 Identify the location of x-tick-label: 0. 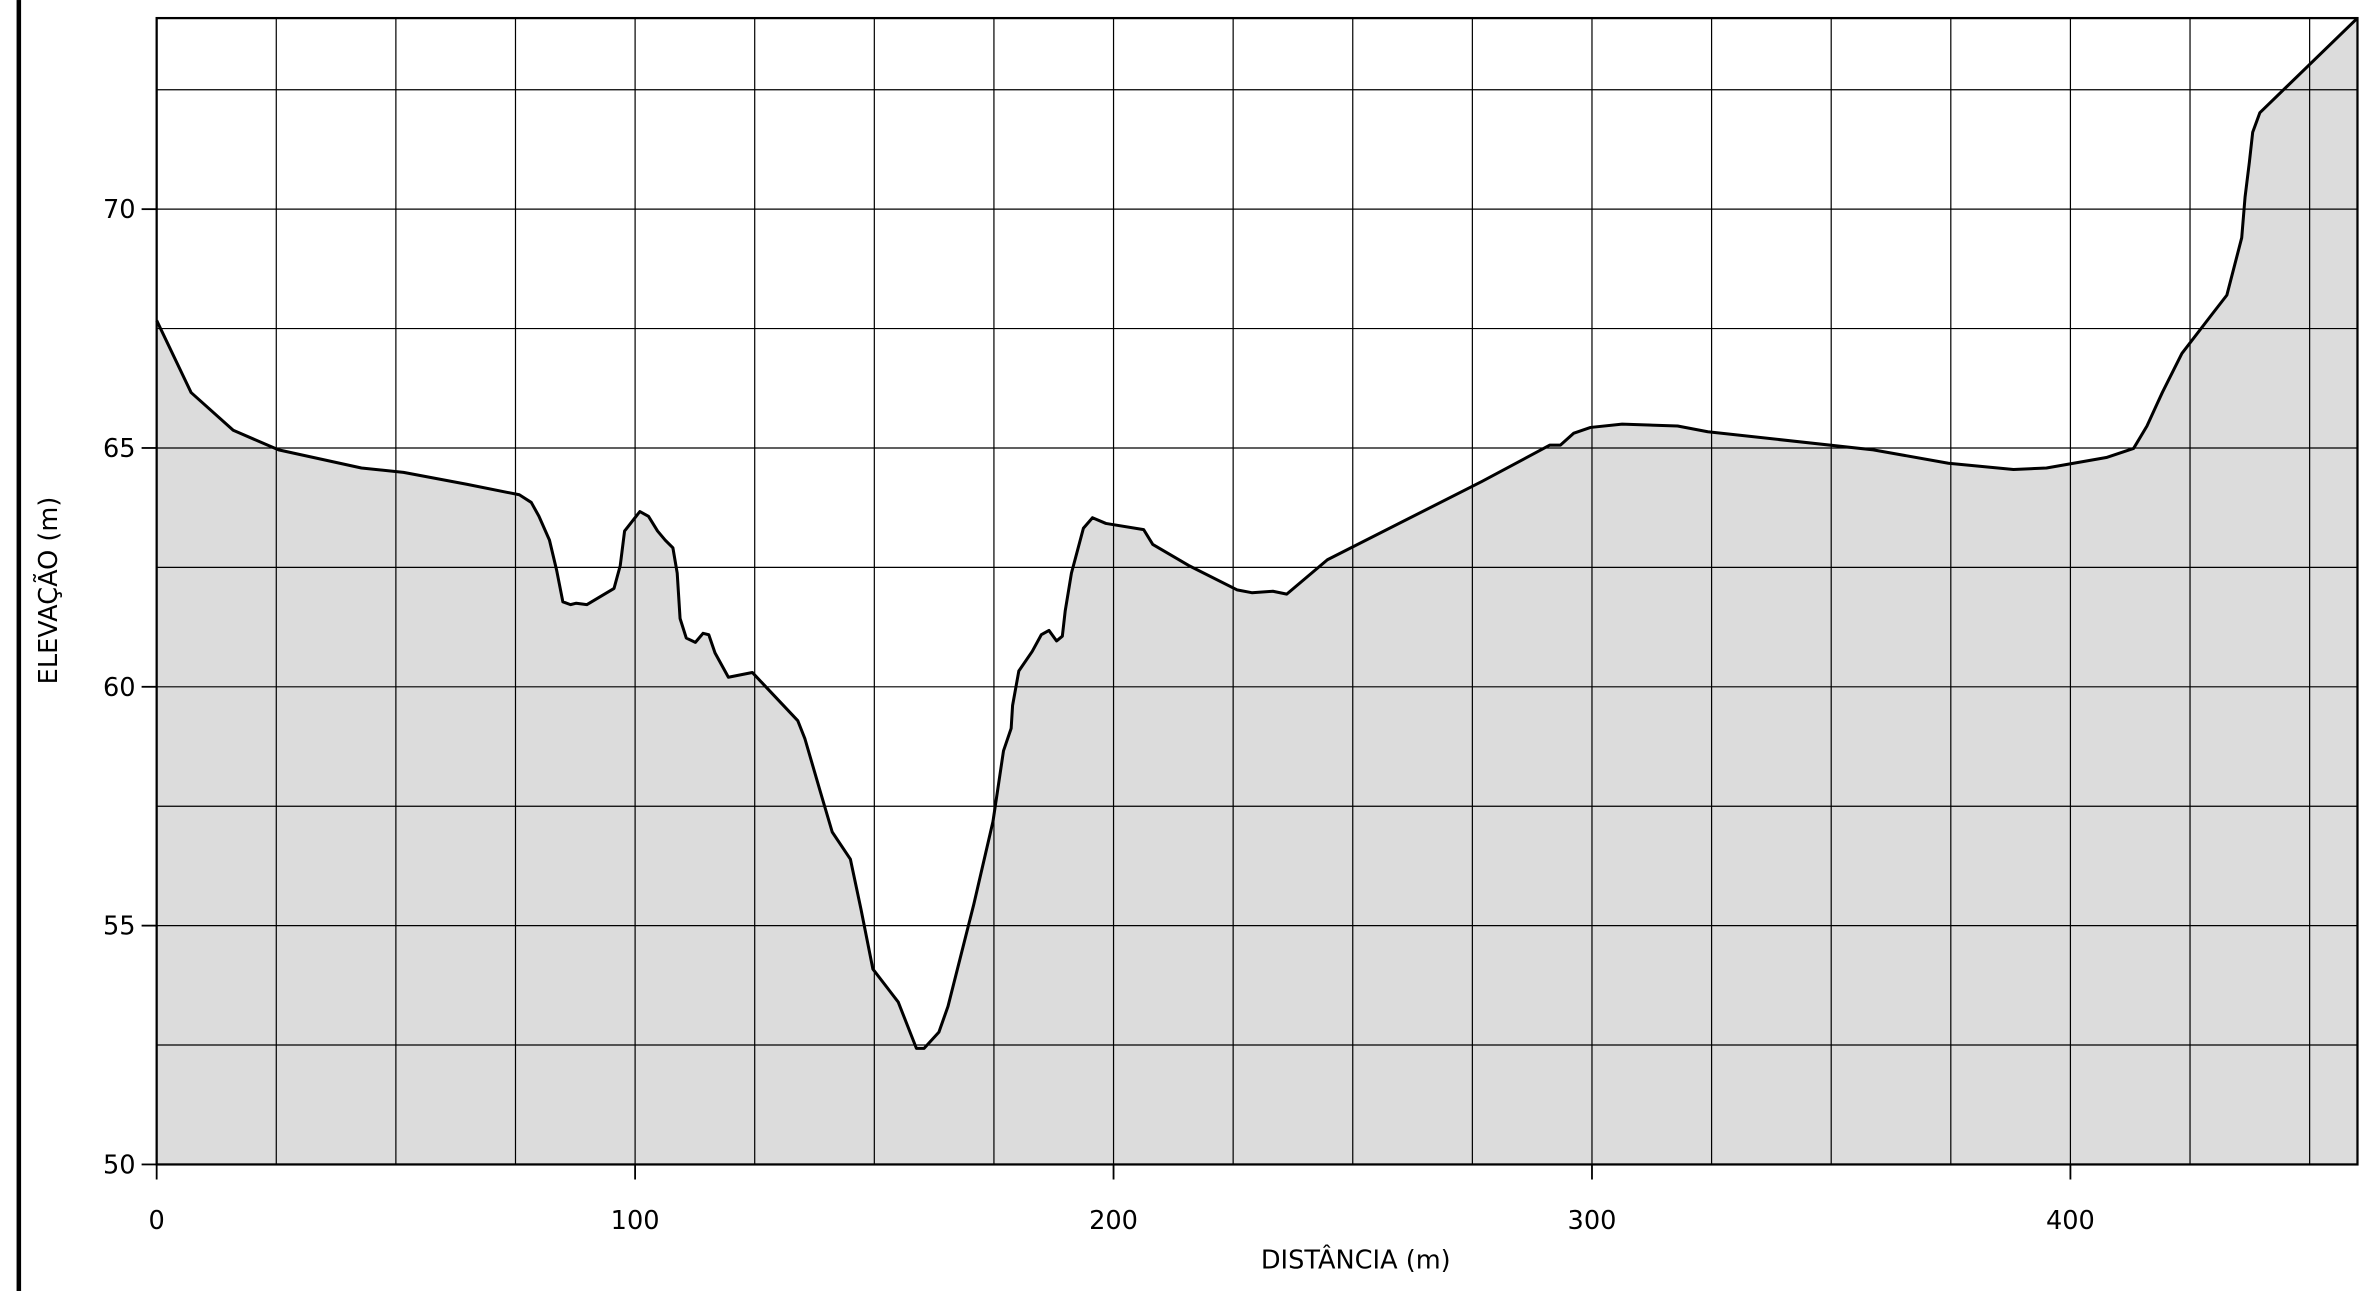
(157, 1221).